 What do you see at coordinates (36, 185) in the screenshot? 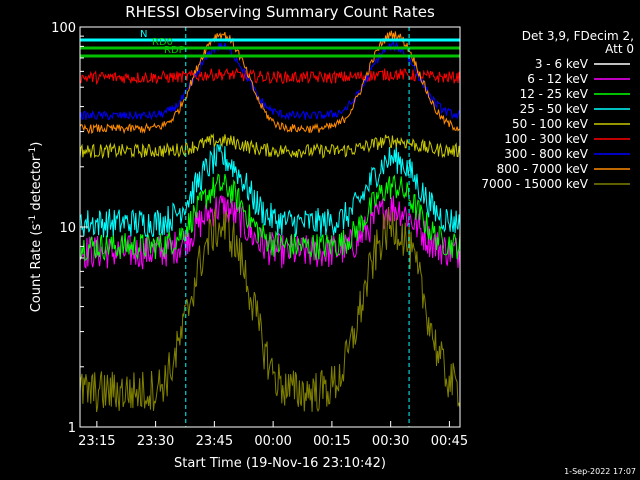
I see `y-axis-label-part2: detector` at bounding box center [36, 185].